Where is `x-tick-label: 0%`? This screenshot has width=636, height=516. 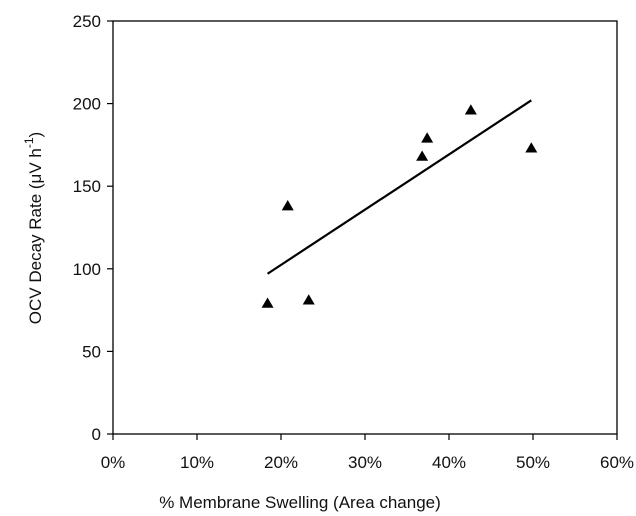
x-tick-label: 0% is located at coordinates (113, 462).